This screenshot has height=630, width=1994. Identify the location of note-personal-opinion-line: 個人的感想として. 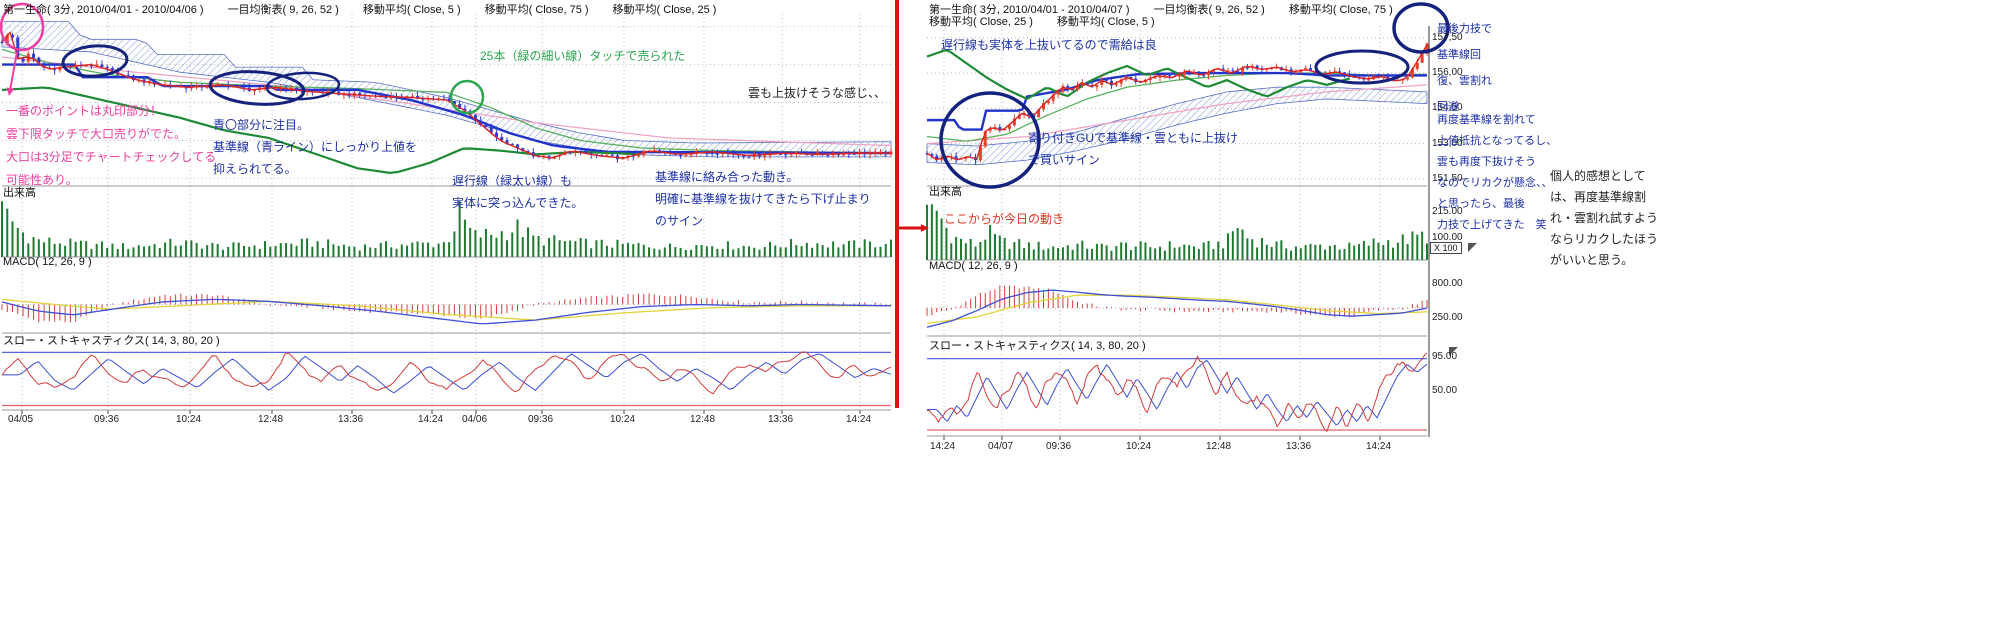
(1598, 176).